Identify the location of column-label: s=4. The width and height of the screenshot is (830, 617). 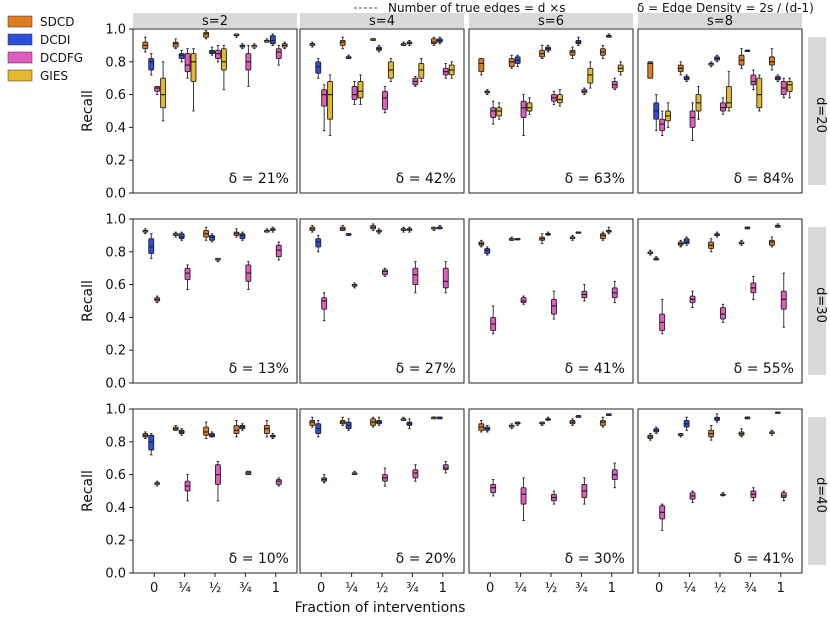
(382, 21).